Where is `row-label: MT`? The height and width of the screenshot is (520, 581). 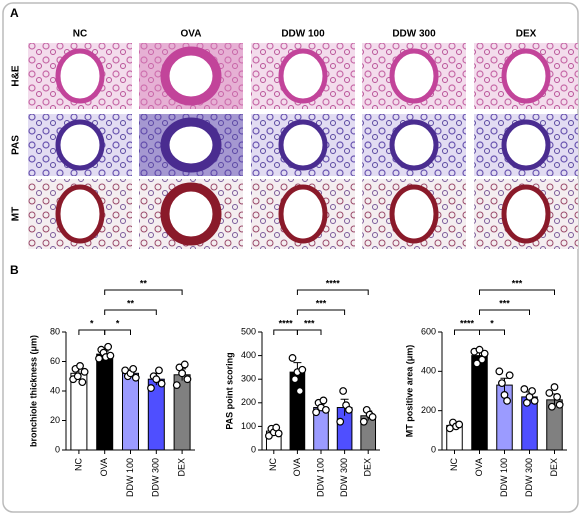 row-label: MT is located at coordinates (16, 214).